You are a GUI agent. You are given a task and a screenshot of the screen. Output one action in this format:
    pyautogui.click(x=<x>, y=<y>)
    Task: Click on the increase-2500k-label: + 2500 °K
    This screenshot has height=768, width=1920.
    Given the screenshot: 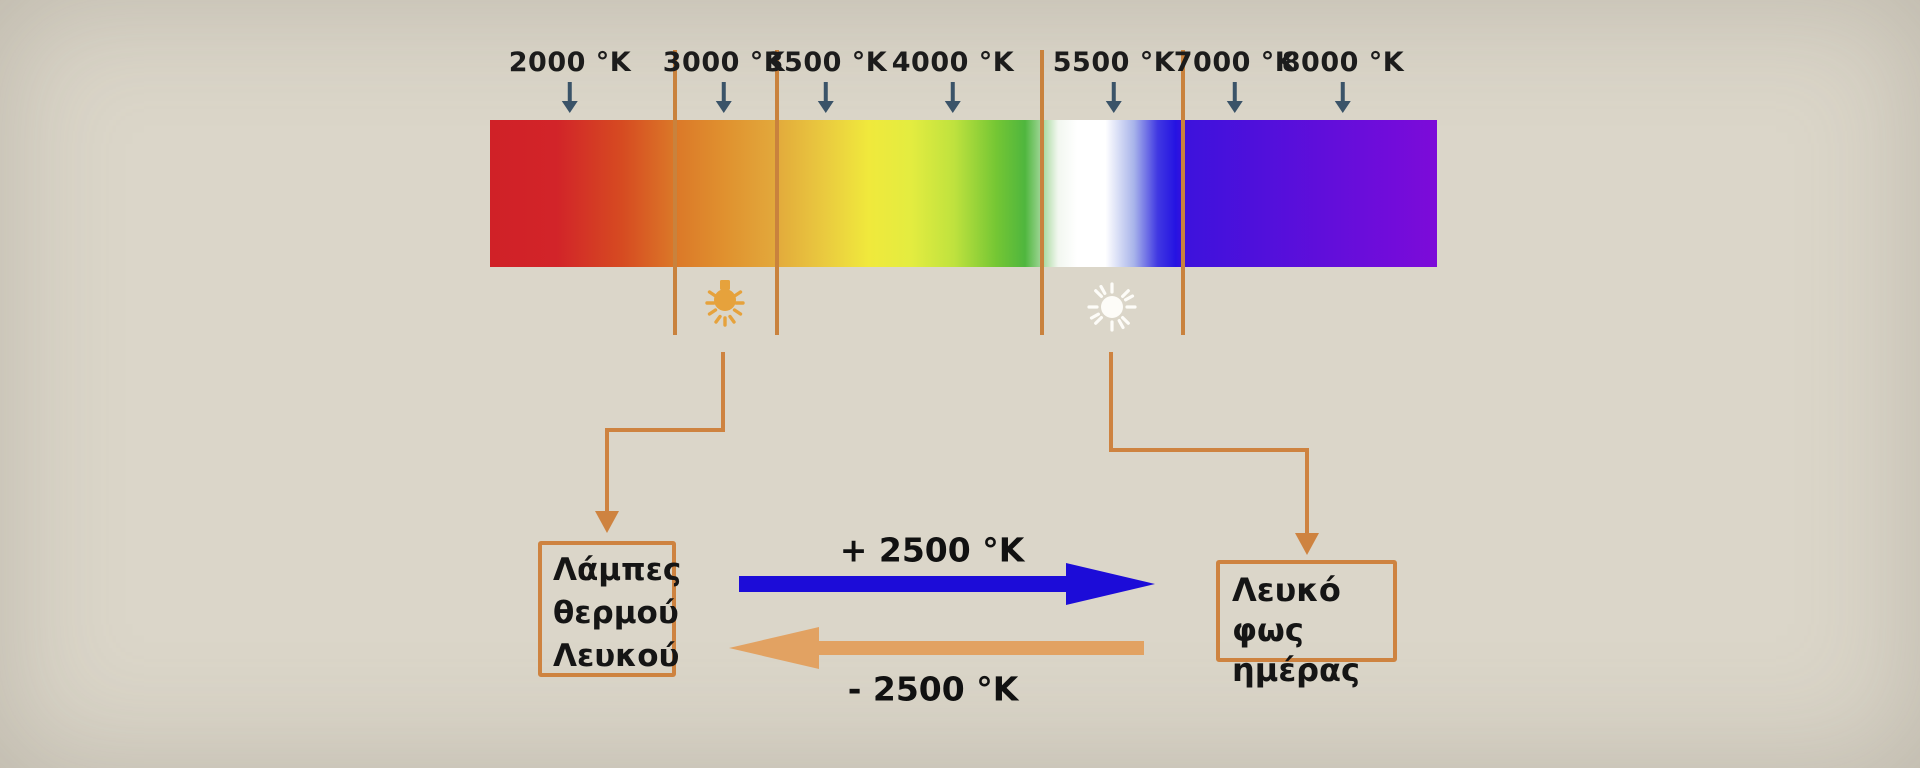 What is the action you would take?
    pyautogui.click(x=932, y=550)
    